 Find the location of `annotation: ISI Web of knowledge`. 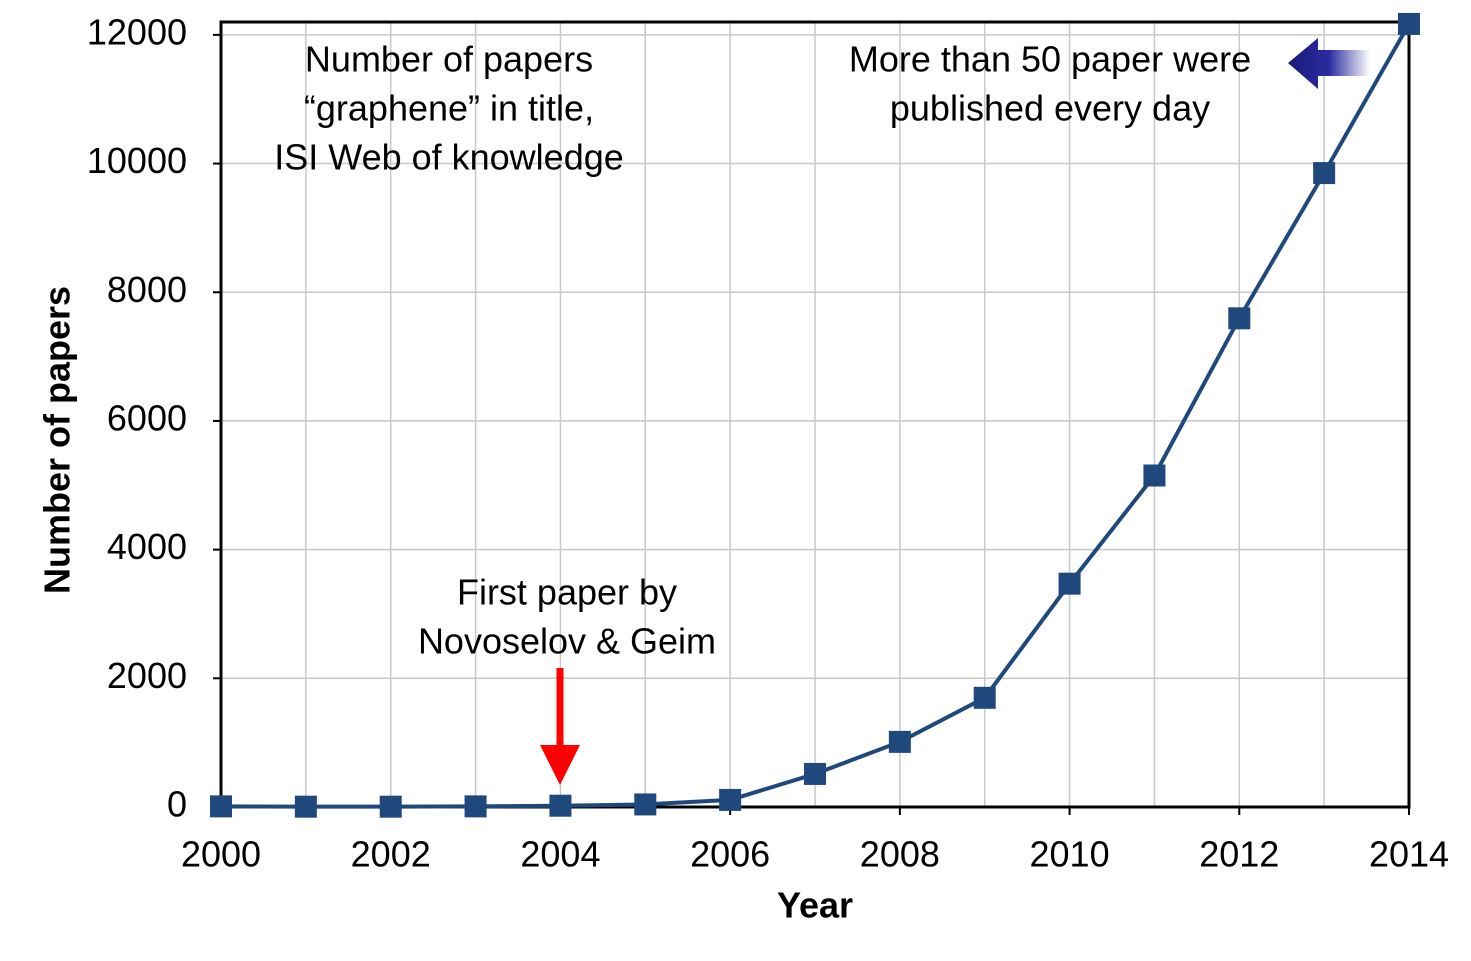

annotation: ISI Web of knowledge is located at coordinates (449, 157).